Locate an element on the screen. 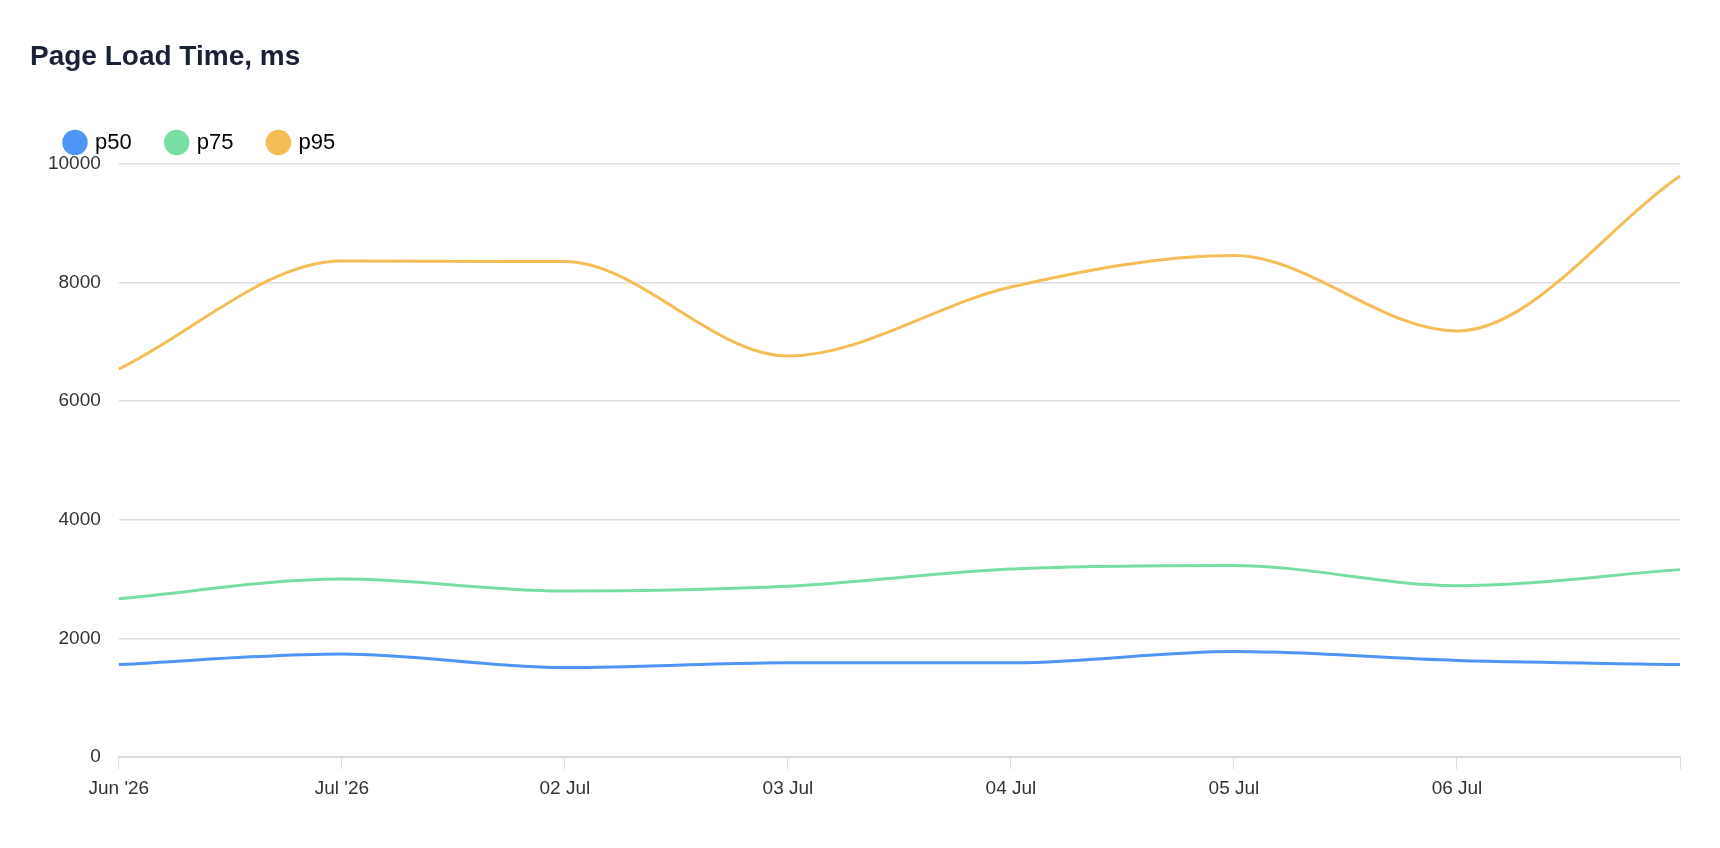 This screenshot has width=1720, height=848. y-tick-label: 0 is located at coordinates (95, 756).